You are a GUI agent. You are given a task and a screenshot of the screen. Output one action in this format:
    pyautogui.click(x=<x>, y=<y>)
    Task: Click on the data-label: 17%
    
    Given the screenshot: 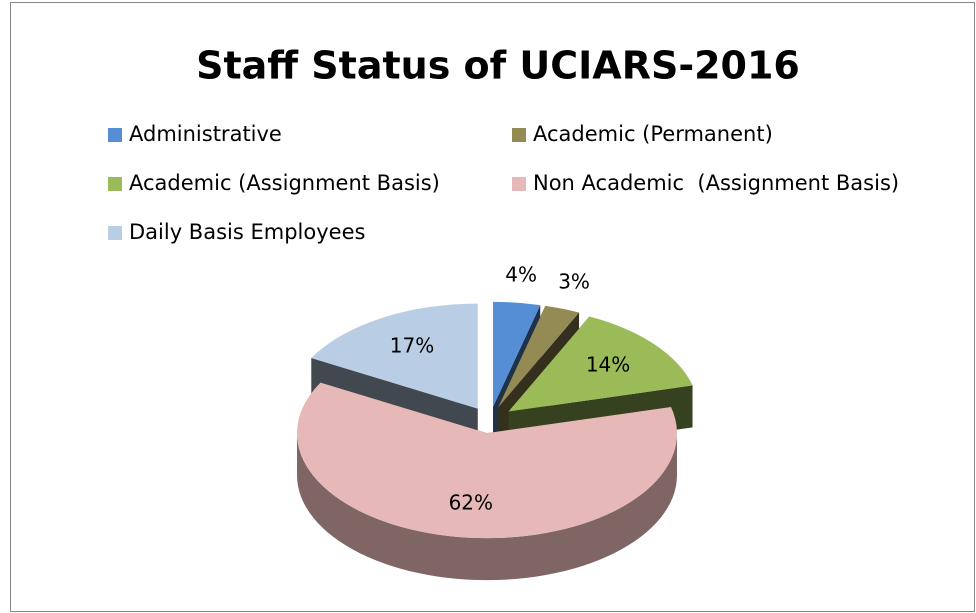 What is the action you would take?
    pyautogui.click(x=412, y=346)
    